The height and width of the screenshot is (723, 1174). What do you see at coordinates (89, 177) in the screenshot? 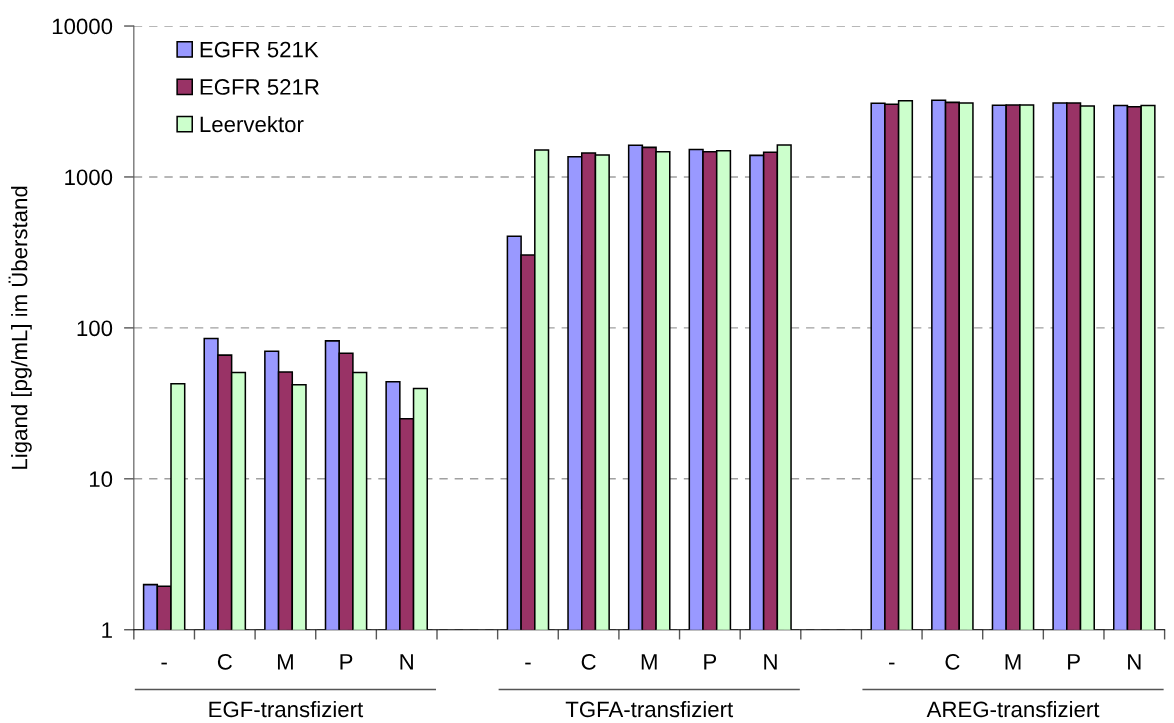
I see `y-tick-label: 1000` at bounding box center [89, 177].